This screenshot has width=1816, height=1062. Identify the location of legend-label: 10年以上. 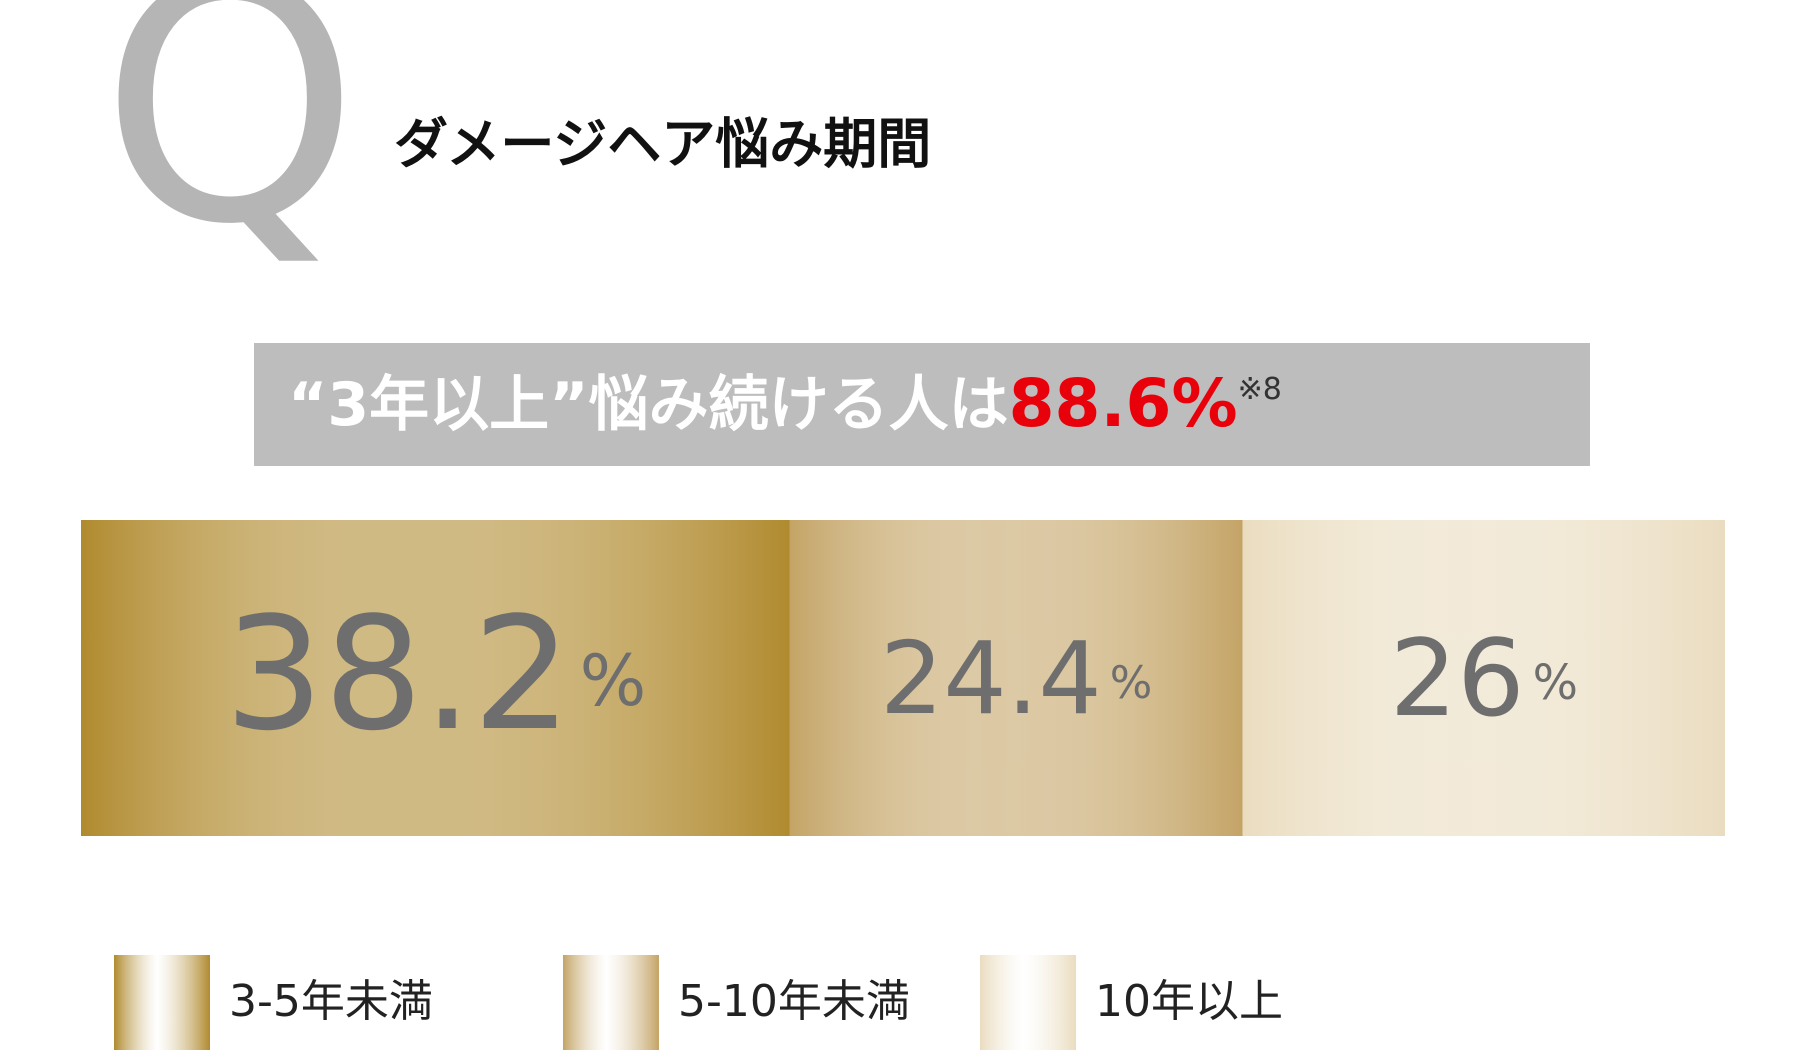
(1189, 1001).